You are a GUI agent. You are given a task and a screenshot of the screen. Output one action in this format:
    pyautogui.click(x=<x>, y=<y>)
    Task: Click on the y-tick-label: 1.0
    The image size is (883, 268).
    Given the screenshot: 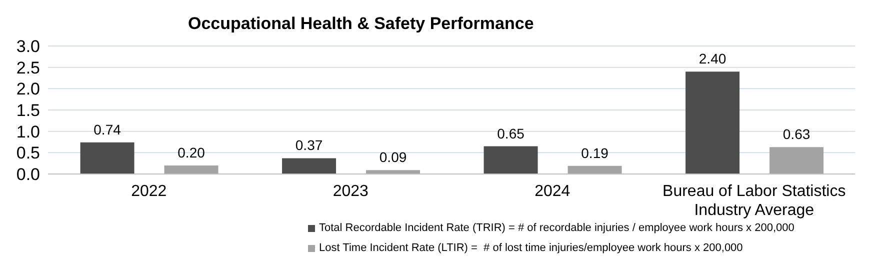 What is the action you would take?
    pyautogui.click(x=28, y=132)
    